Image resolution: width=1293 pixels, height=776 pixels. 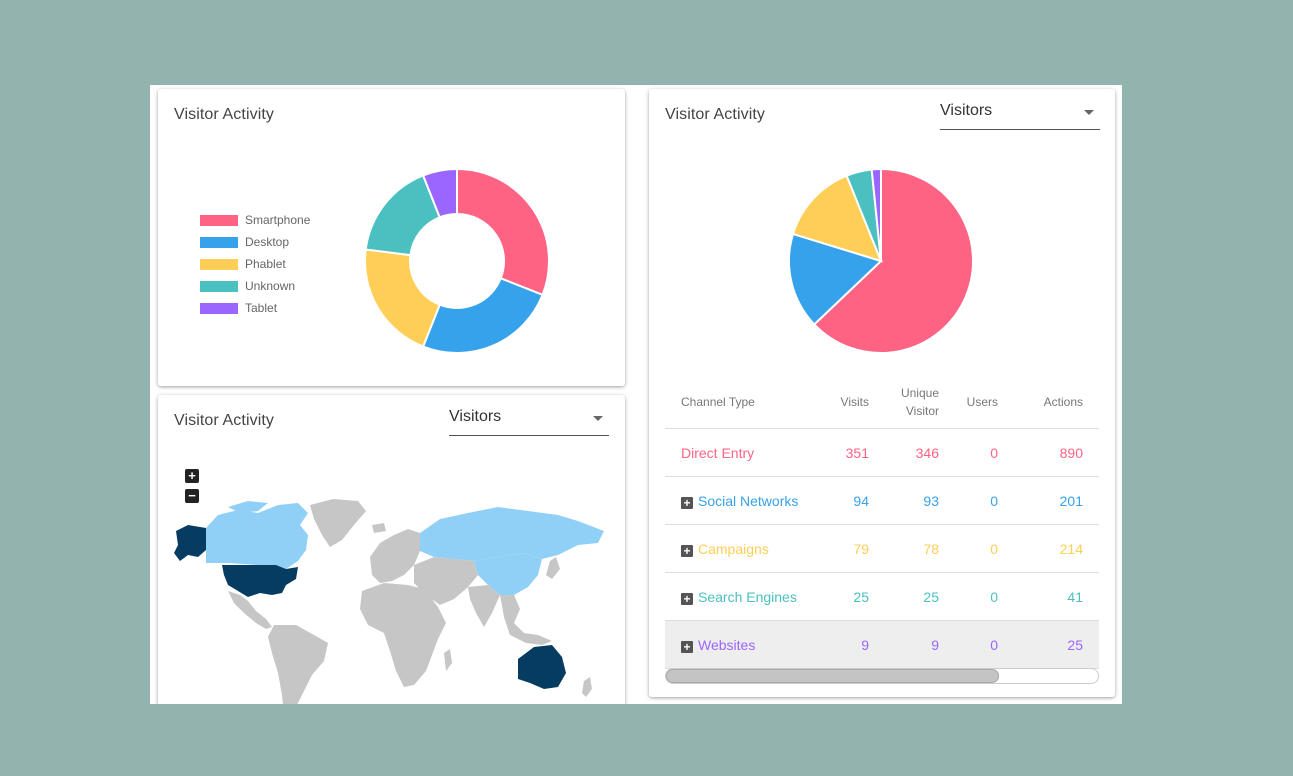 What do you see at coordinates (553, 568) in the screenshot?
I see `map-region-japan` at bounding box center [553, 568].